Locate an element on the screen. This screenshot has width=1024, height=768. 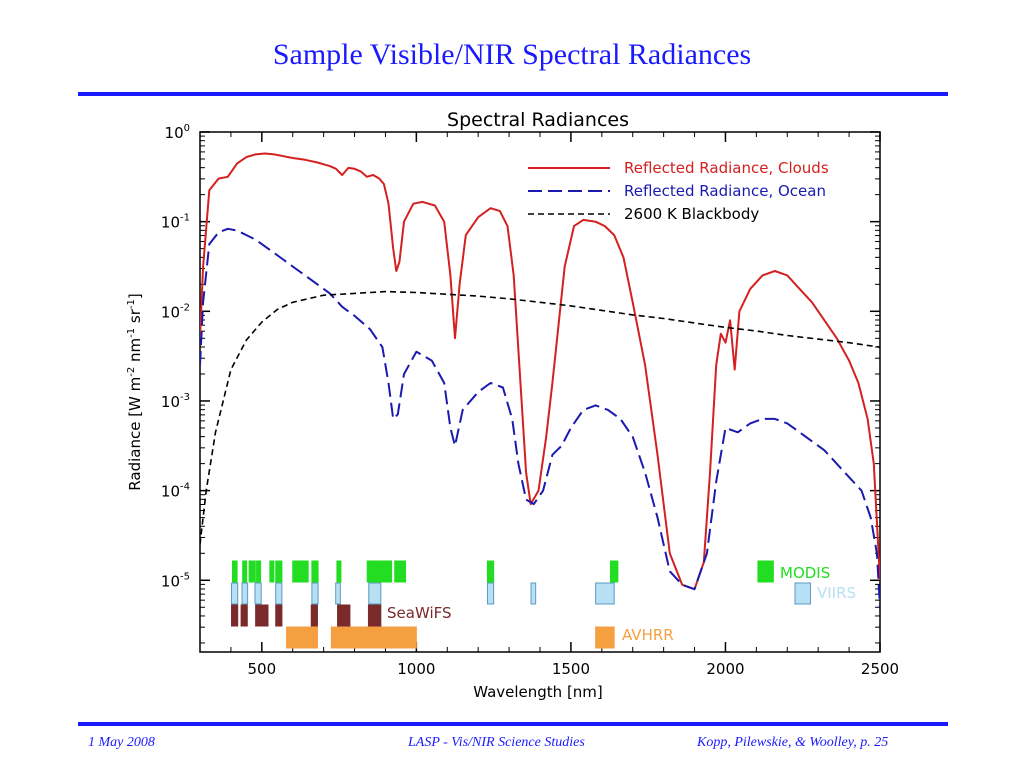
legend-label: Reflected Radiance, Clouds is located at coordinates (726, 168).